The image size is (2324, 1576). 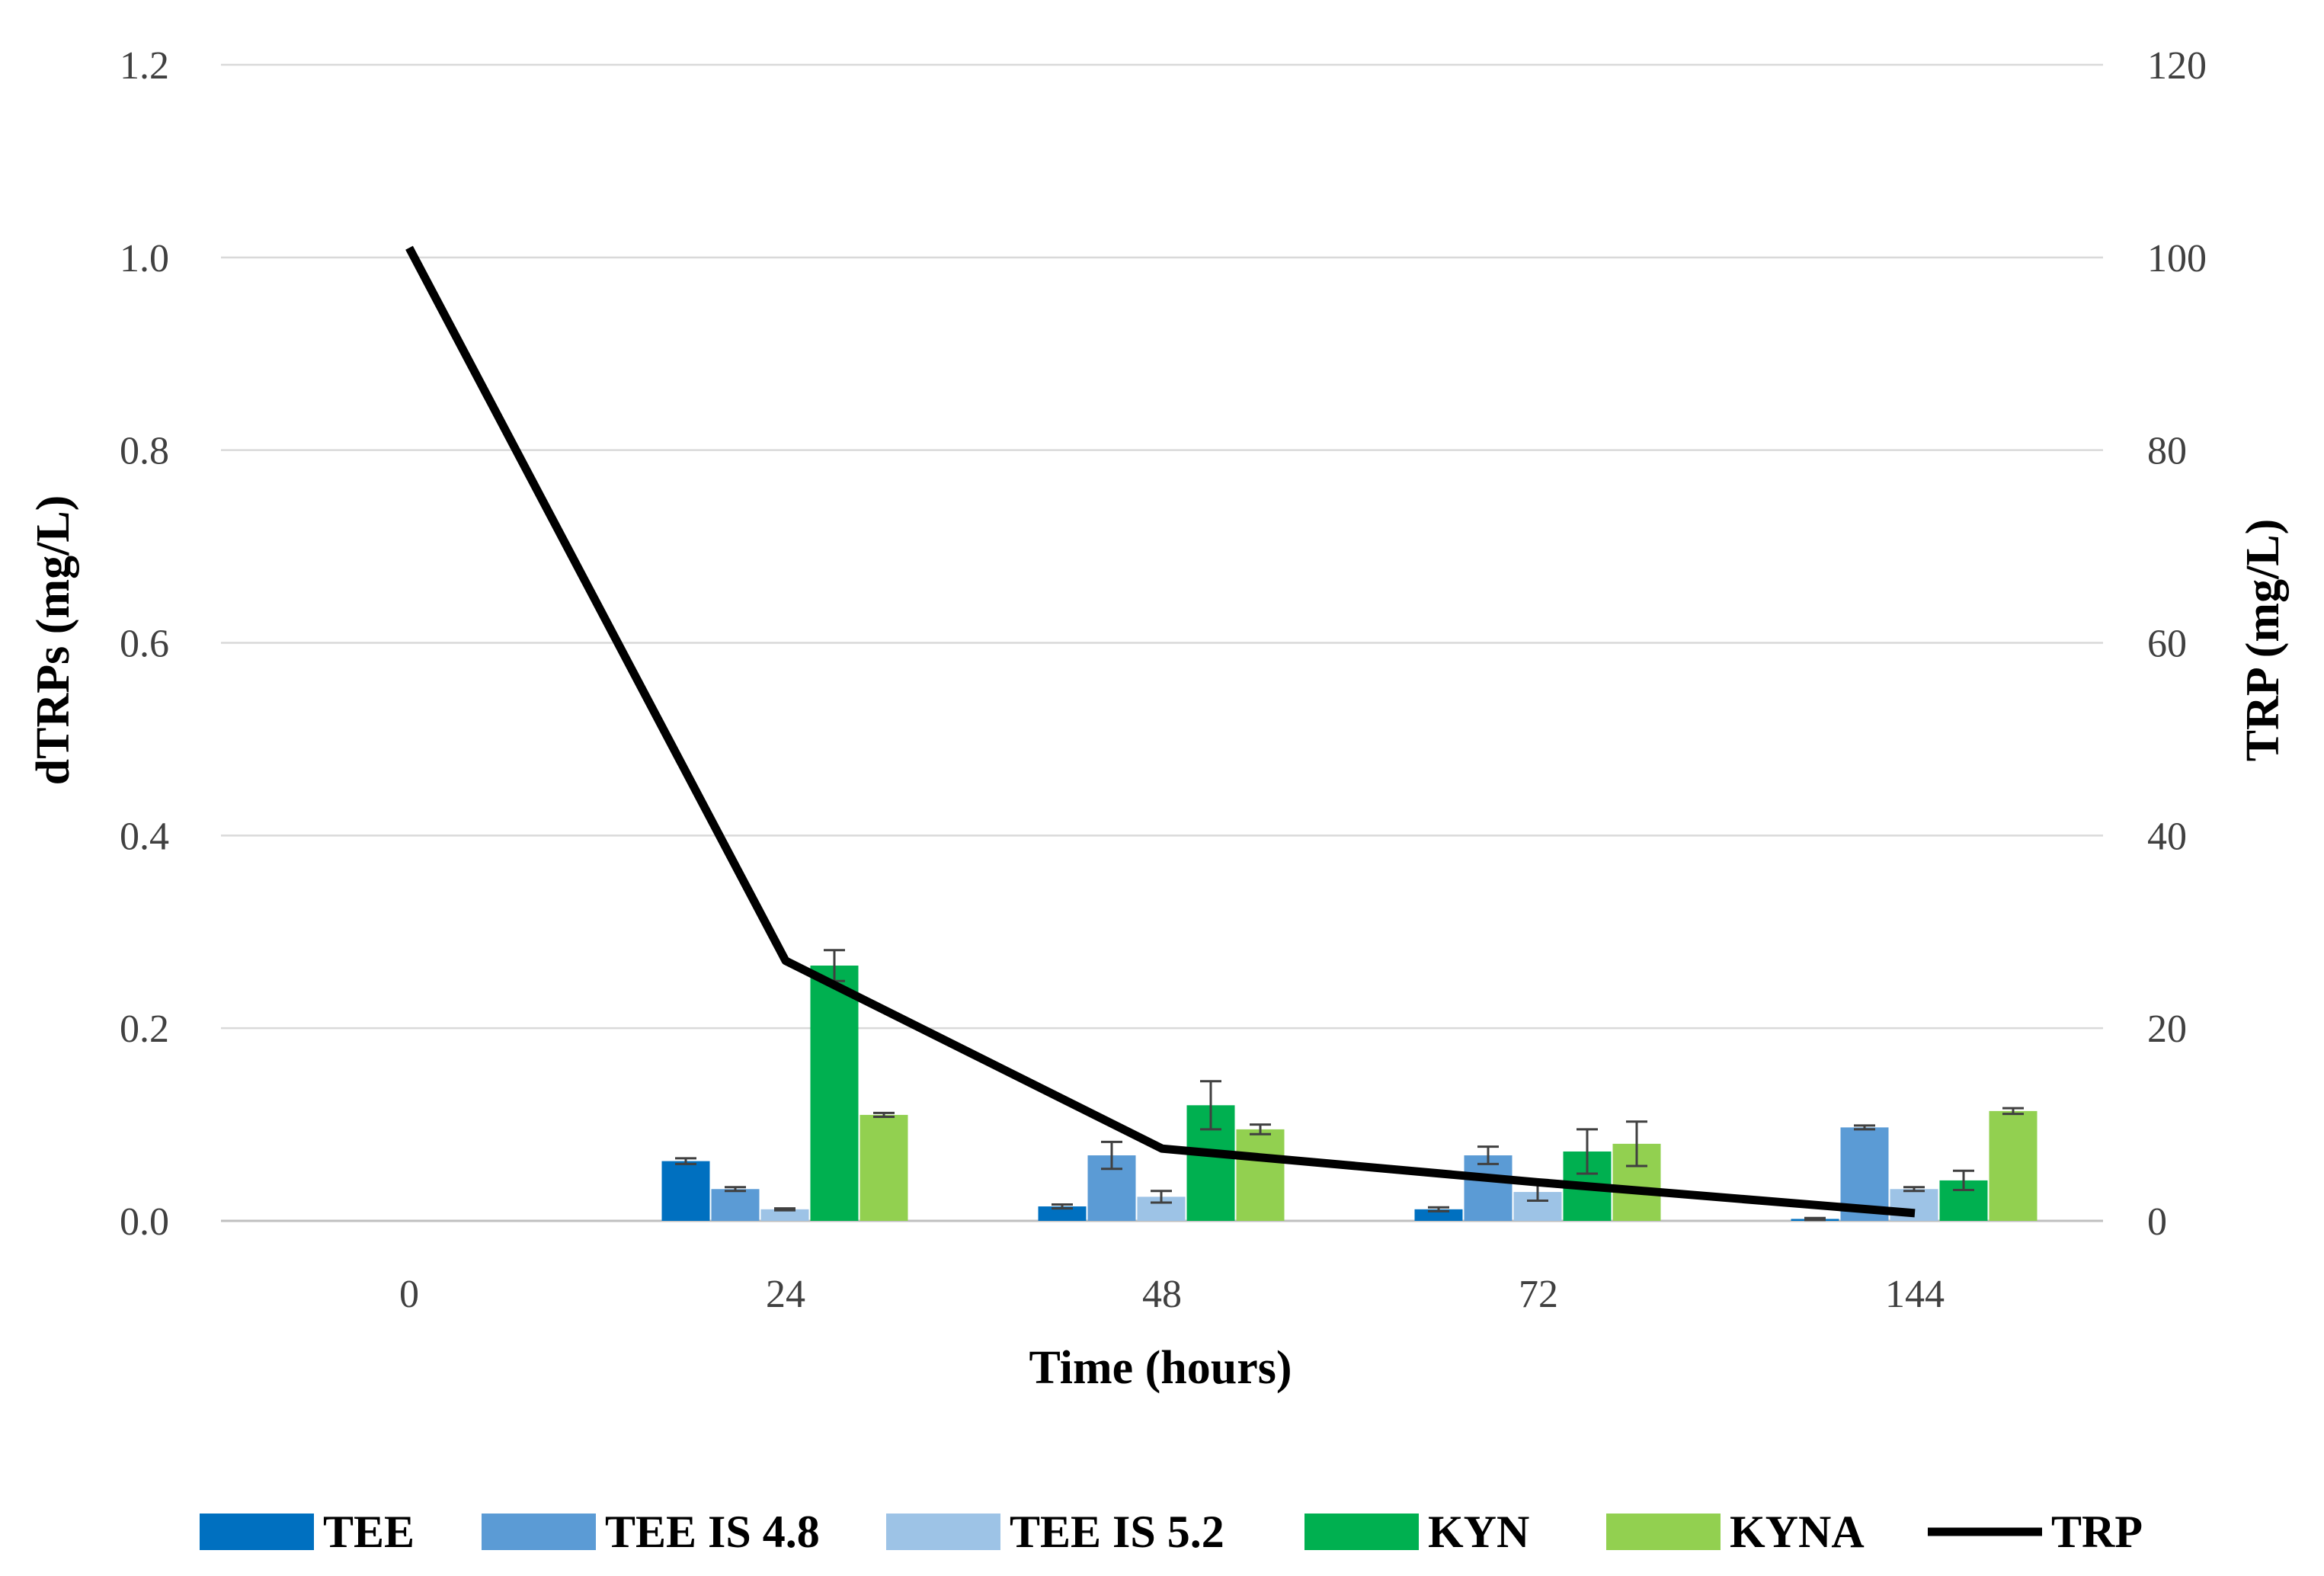 I want to click on right-axis-ticks: 0 20 40 60 80 100 120, so click(x=2177, y=644).